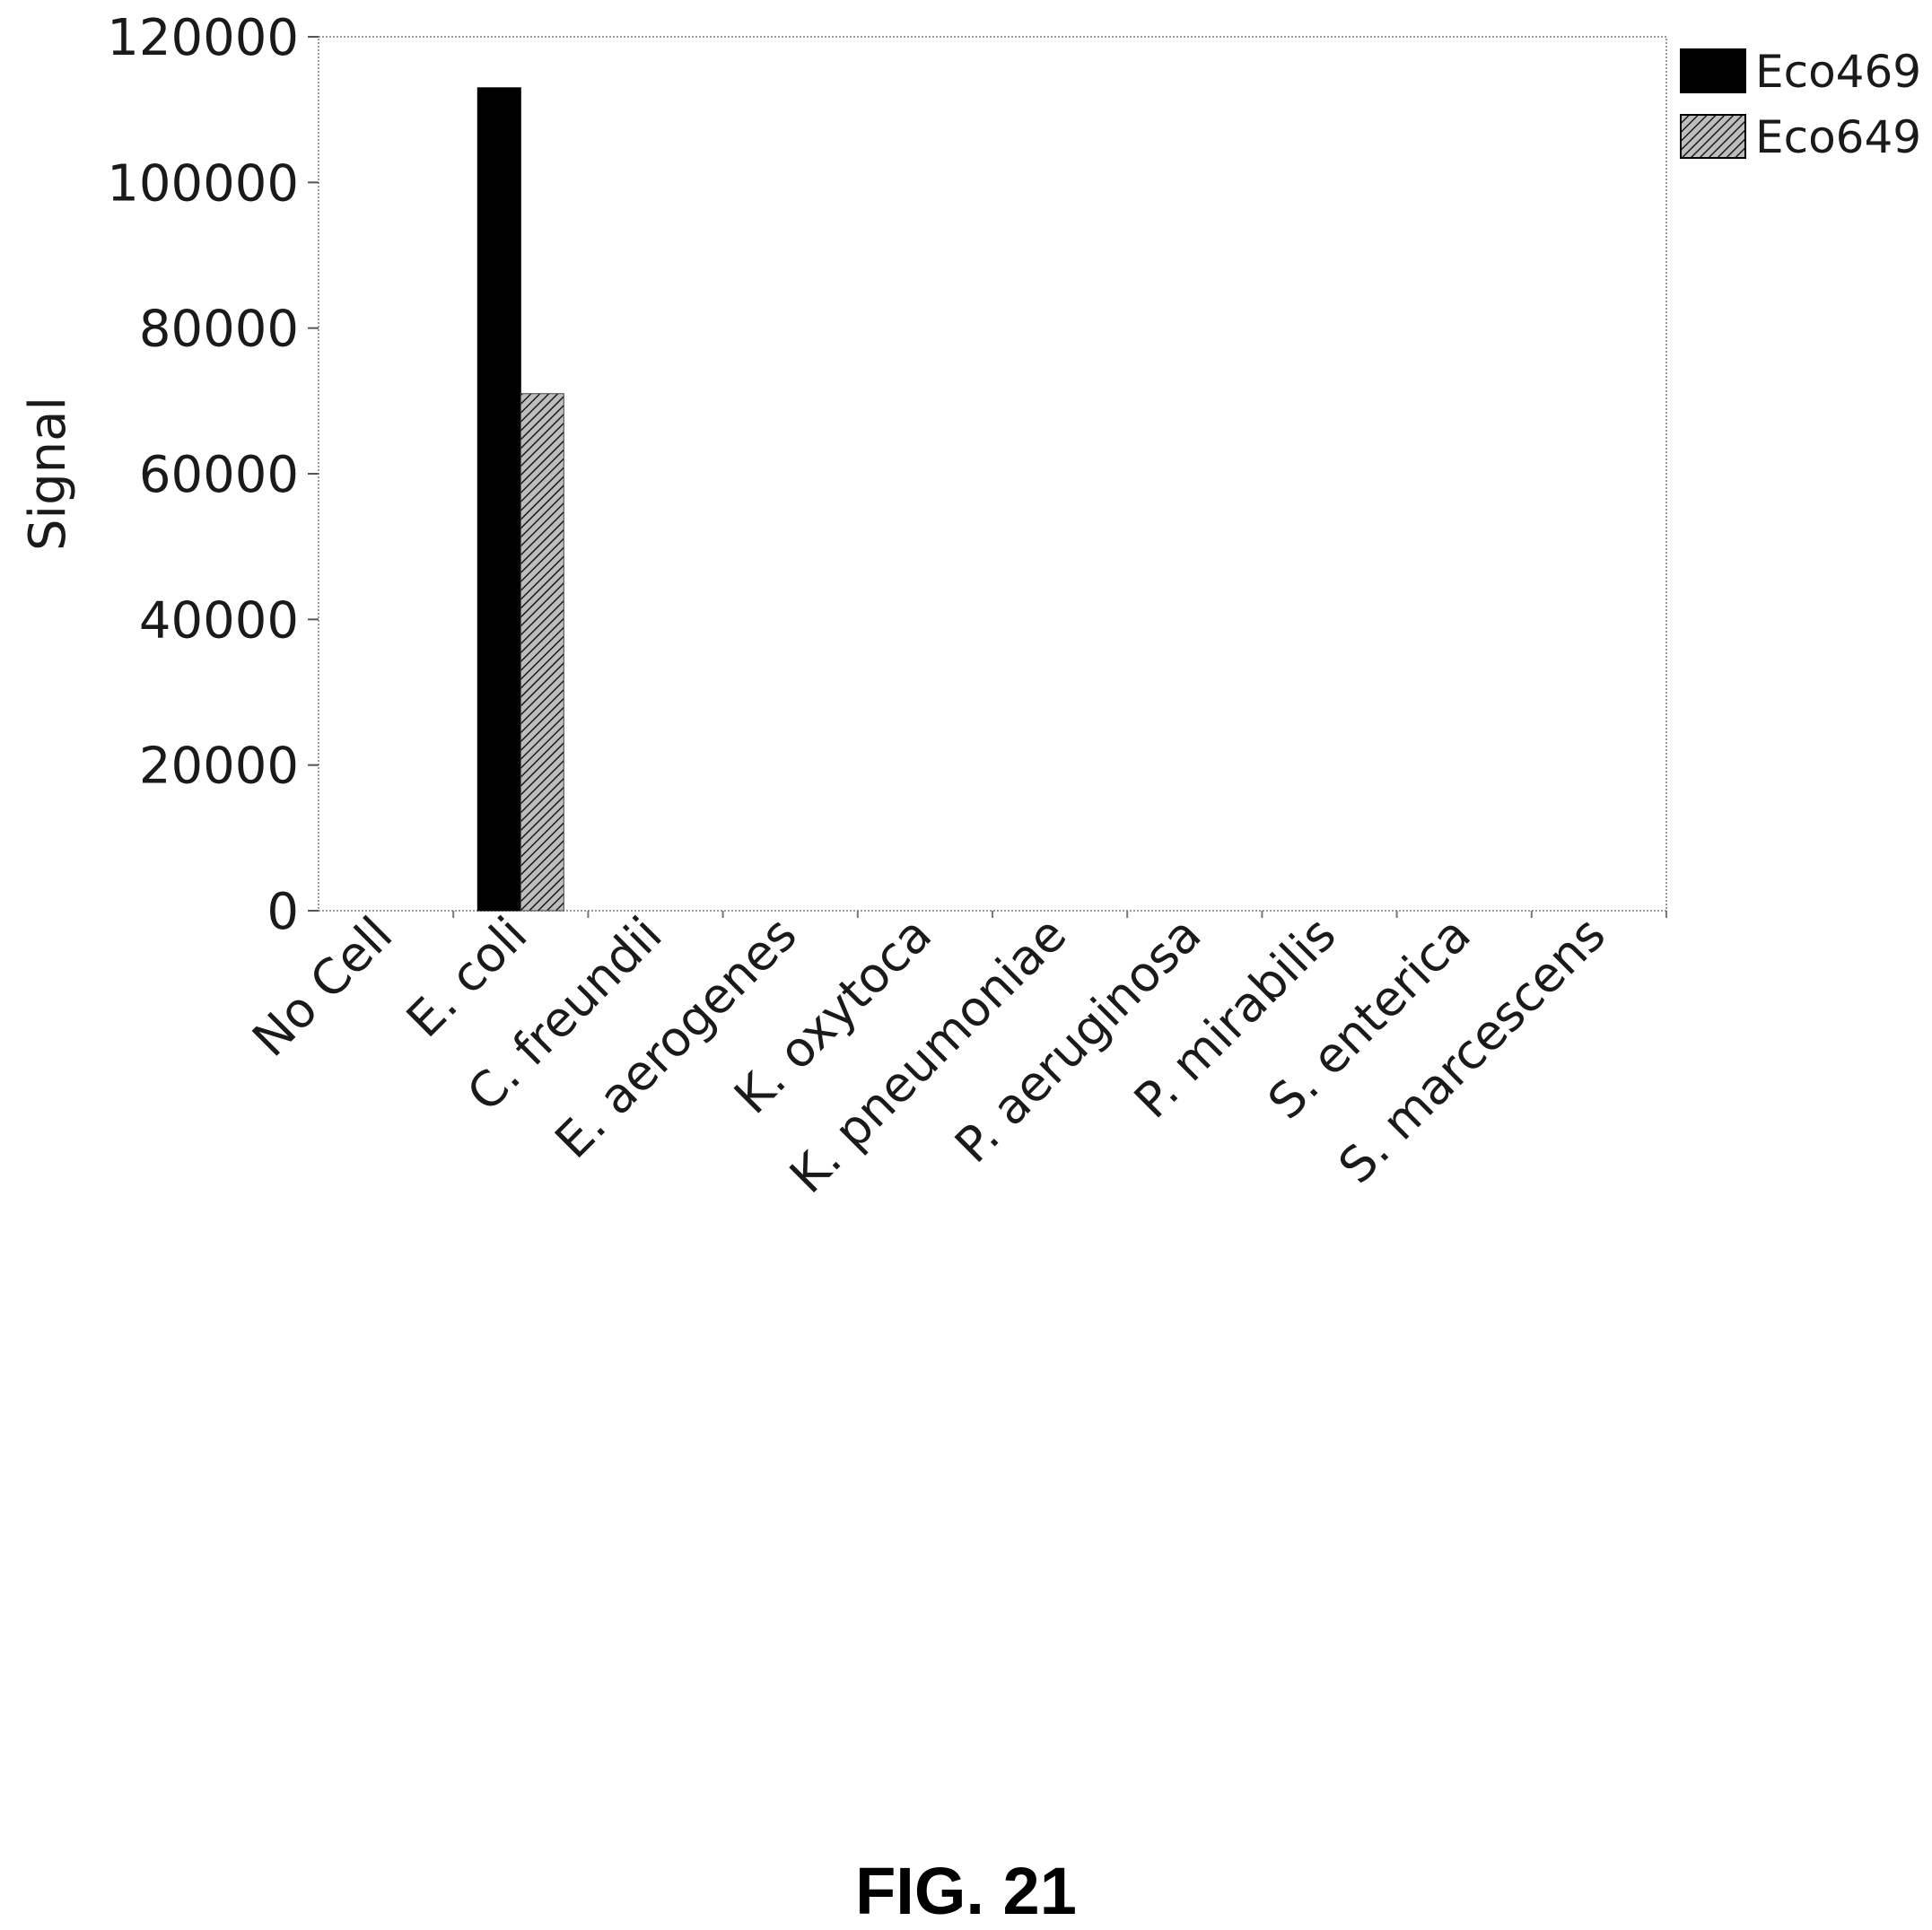  Describe the element at coordinates (48, 474) in the screenshot. I see `y-axis-label: Signal` at that location.